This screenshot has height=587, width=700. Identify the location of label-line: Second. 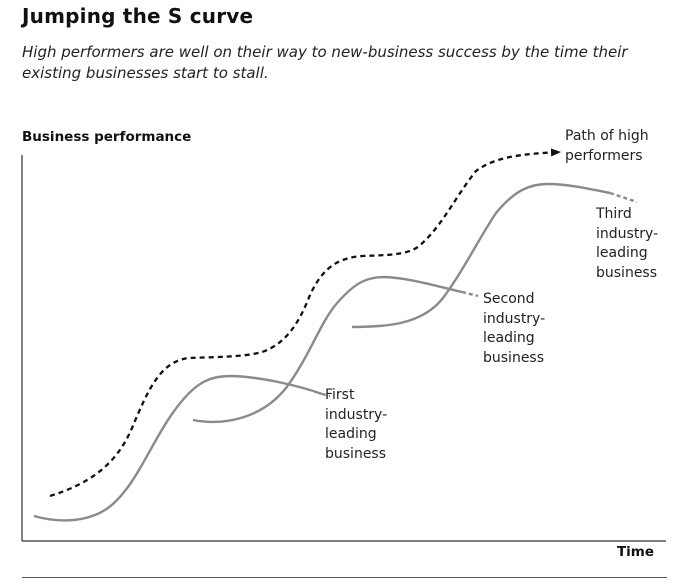
(509, 299).